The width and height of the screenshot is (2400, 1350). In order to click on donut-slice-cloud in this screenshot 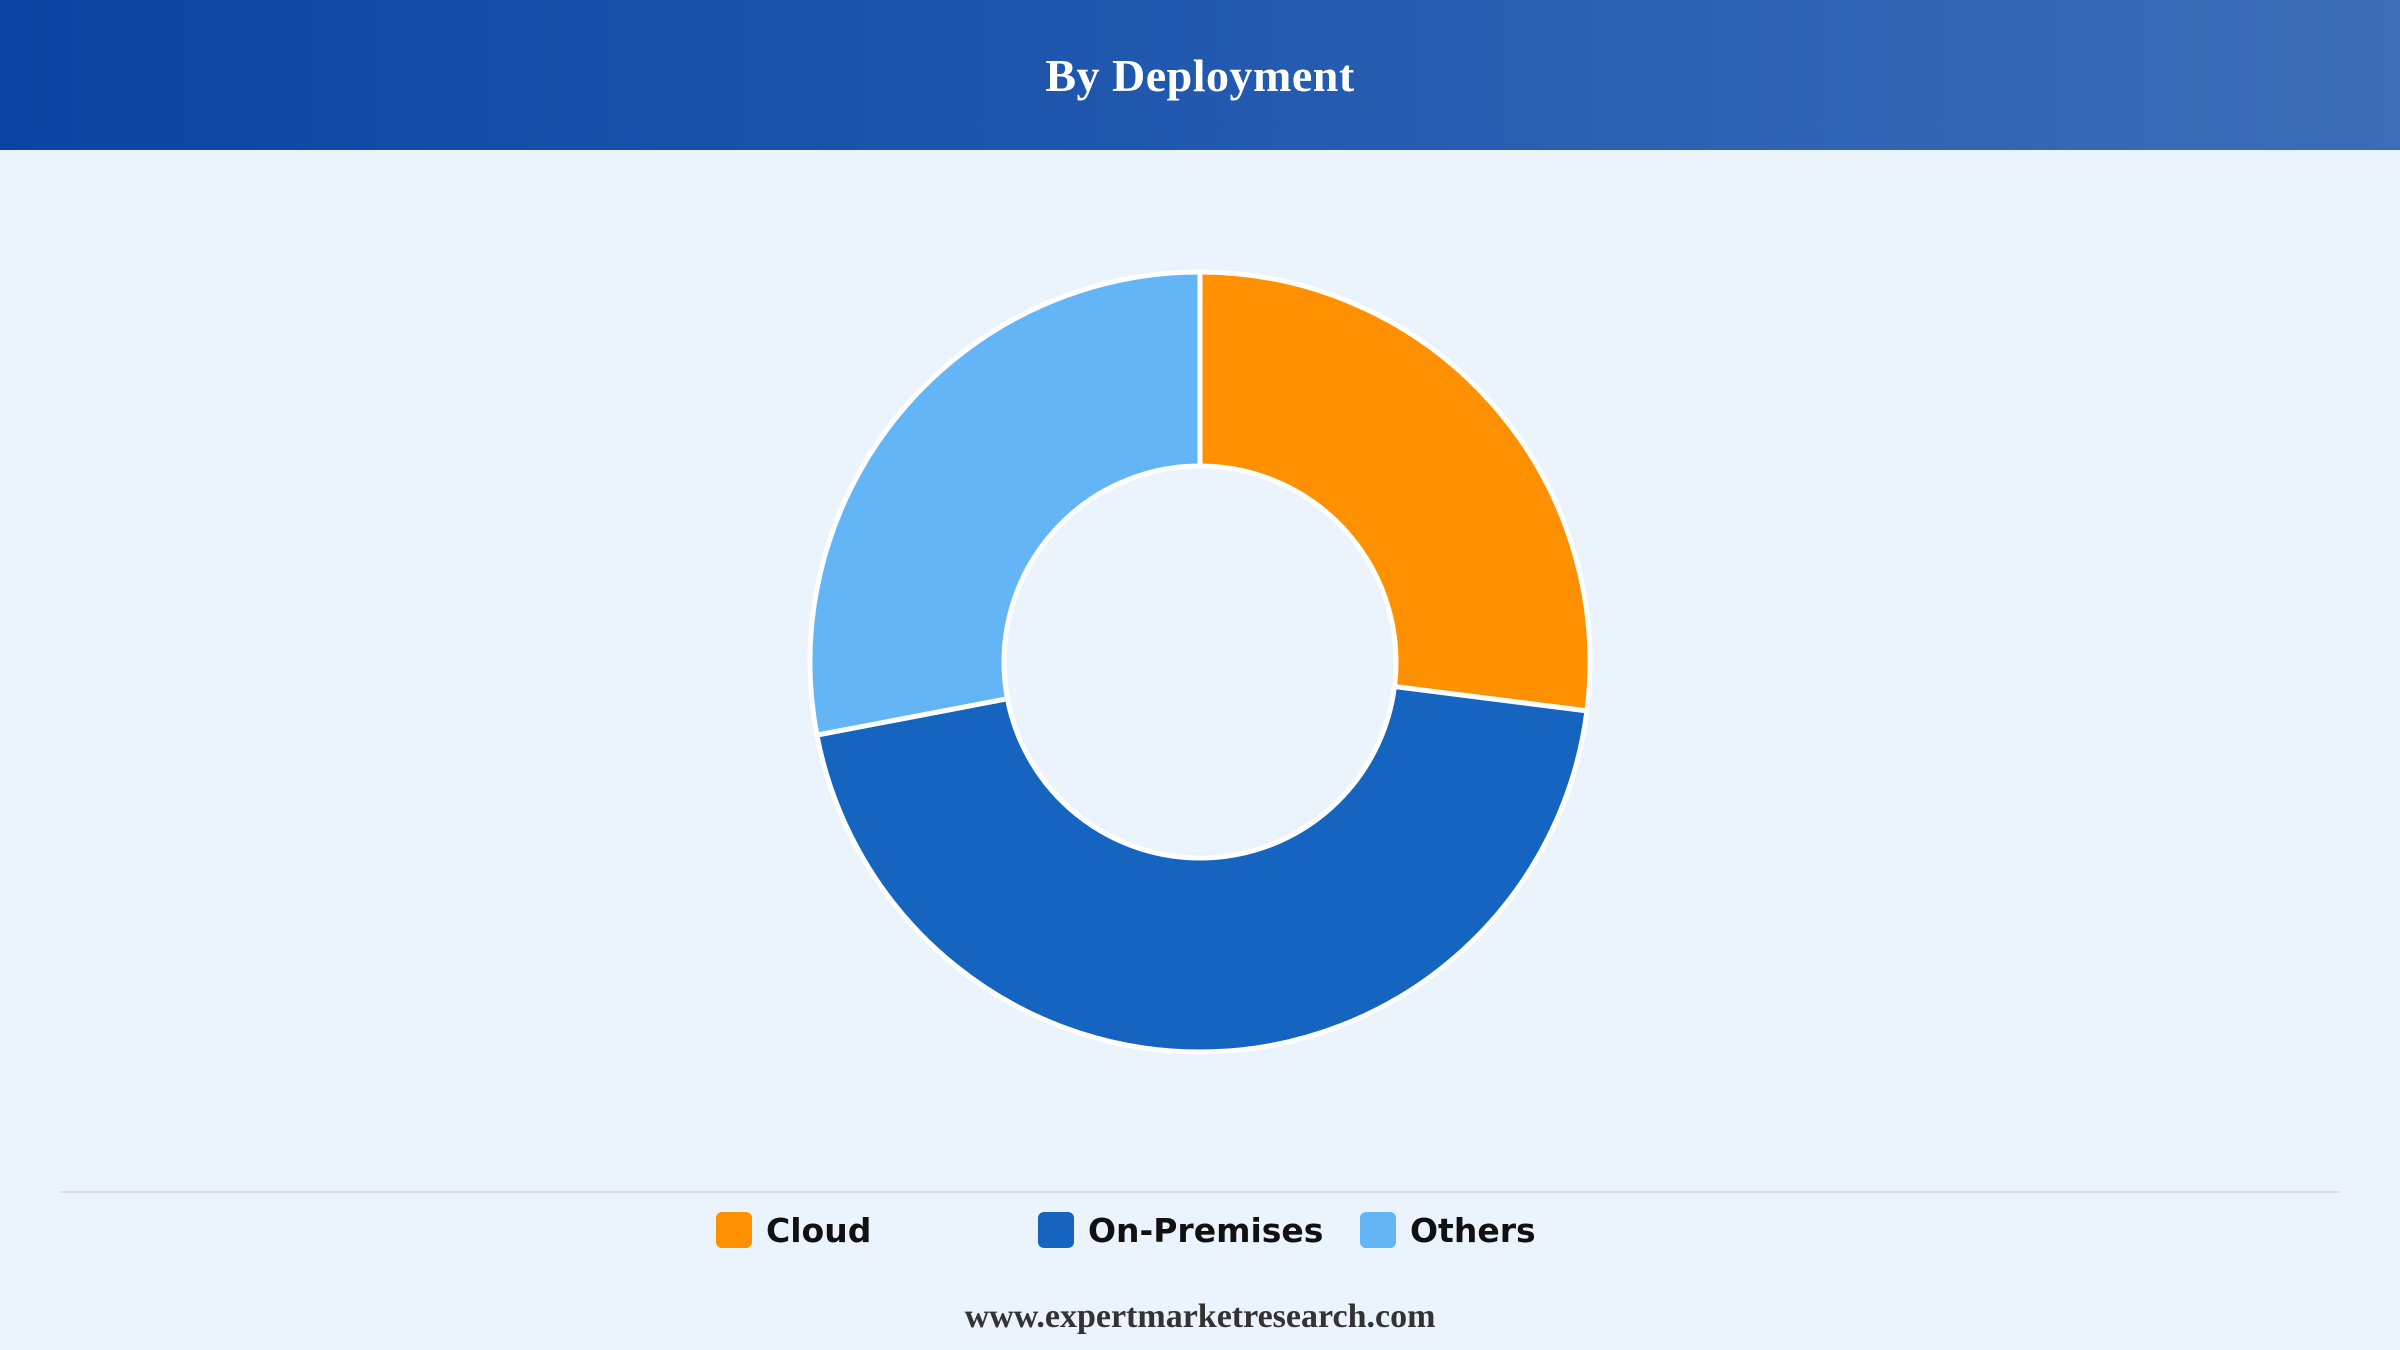, I will do `click(1395, 491)`.